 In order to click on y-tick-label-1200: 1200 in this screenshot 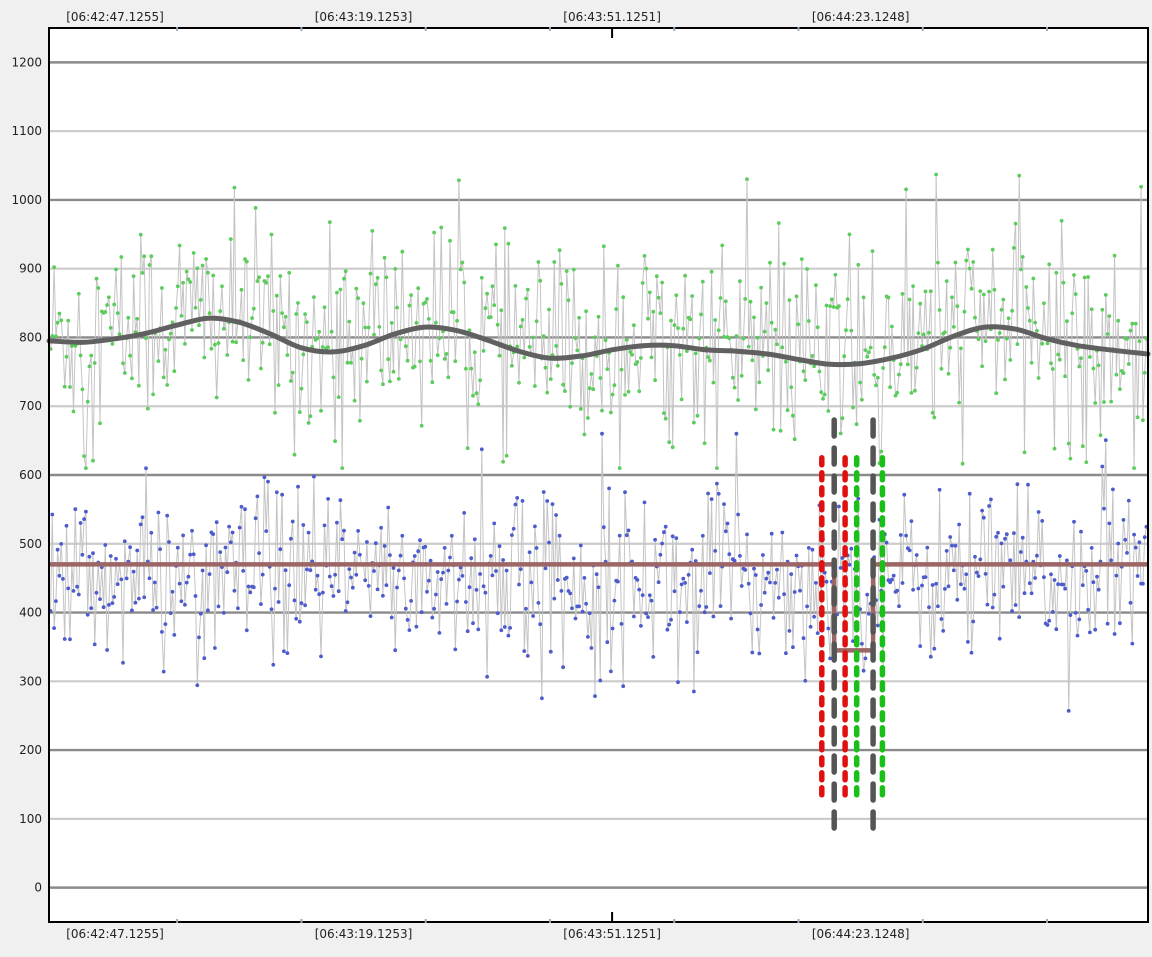, I will do `click(26, 62)`.